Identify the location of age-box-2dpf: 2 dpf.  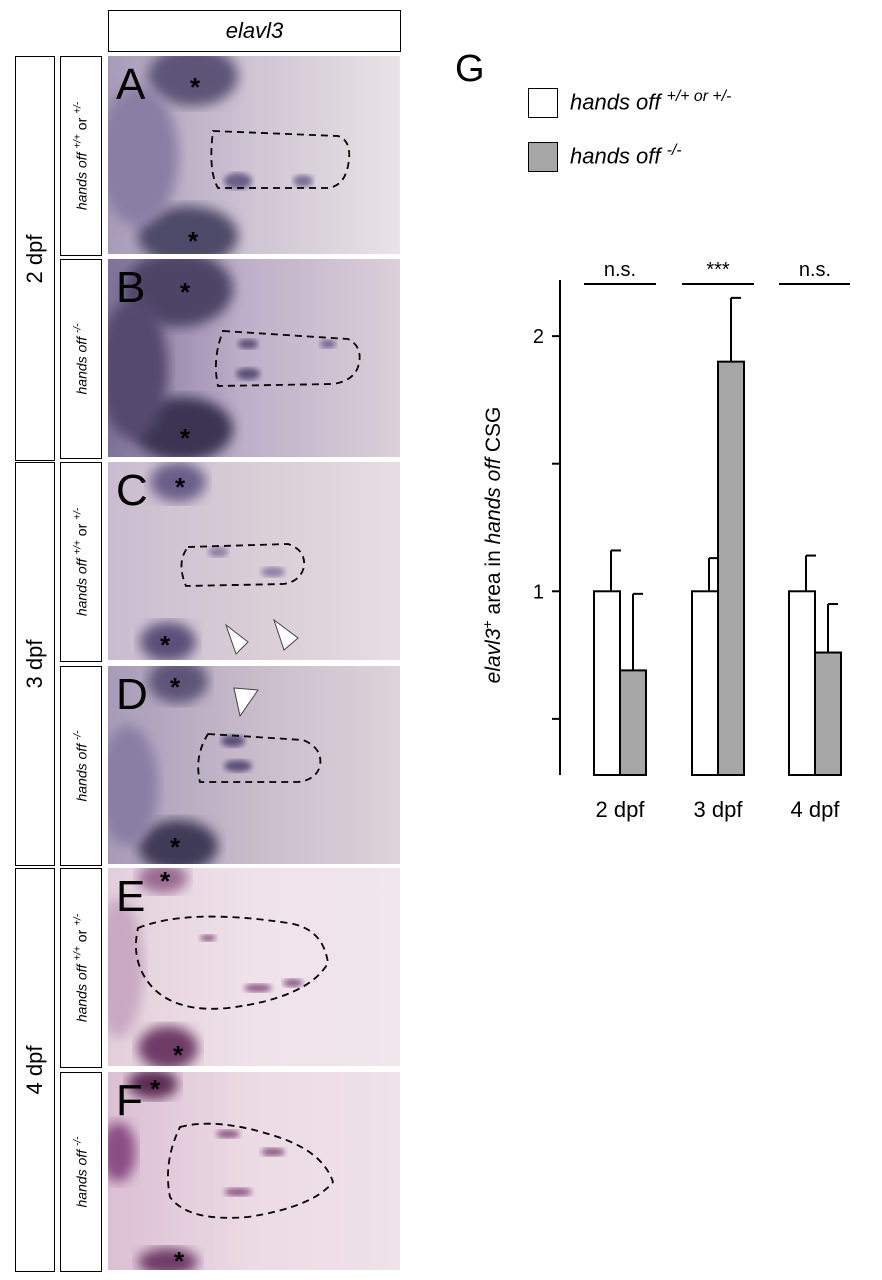
(35, 258).